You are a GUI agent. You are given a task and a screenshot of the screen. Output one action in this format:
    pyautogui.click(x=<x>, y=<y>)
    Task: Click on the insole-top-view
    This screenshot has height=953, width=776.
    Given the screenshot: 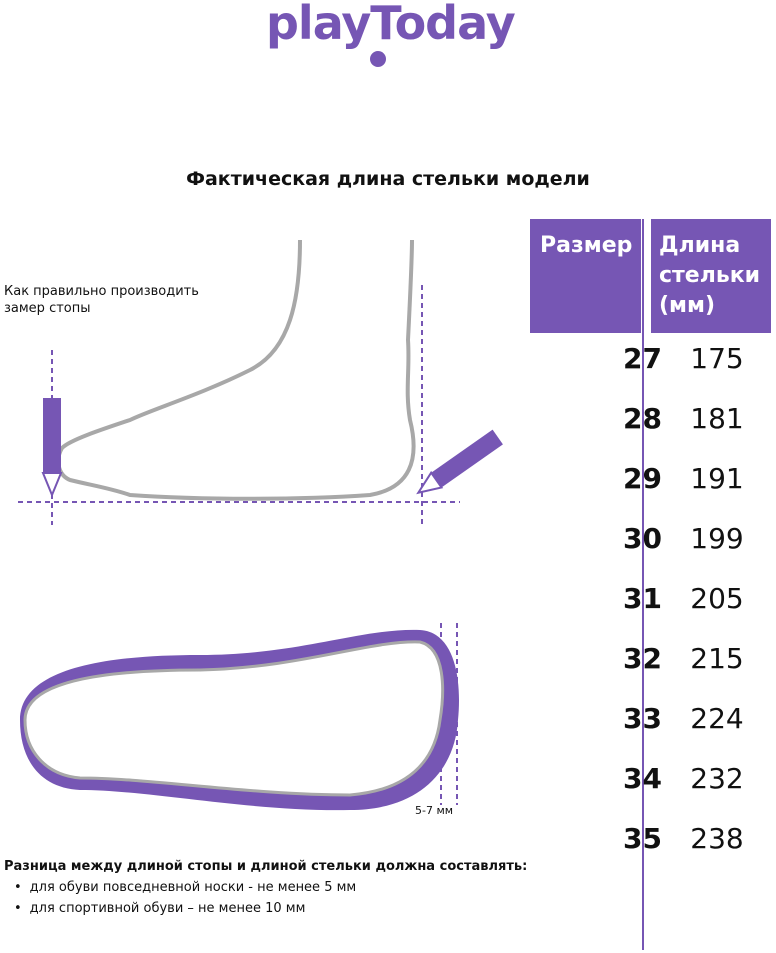 What is the action you would take?
    pyautogui.click(x=240, y=720)
    